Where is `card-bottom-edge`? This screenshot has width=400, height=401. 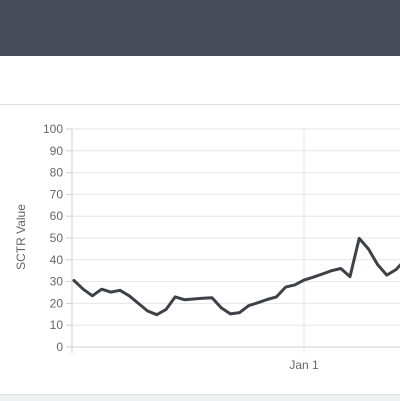
card-bottom-edge is located at coordinates (200, 397).